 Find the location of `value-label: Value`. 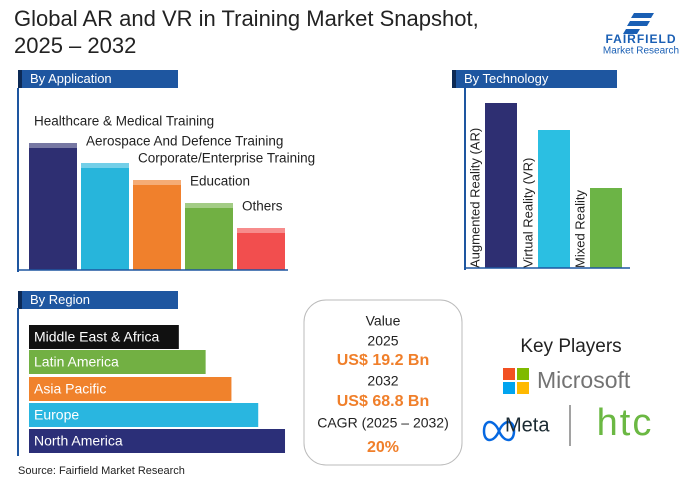

value-label: Value is located at coordinates (383, 321).